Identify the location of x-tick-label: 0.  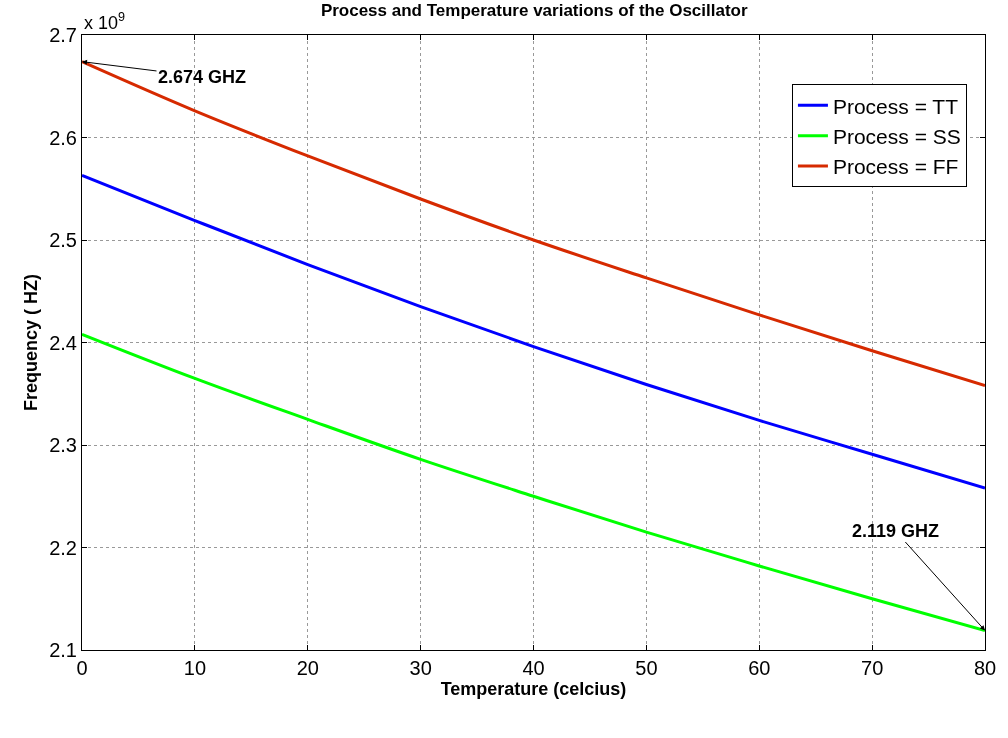
(82, 668).